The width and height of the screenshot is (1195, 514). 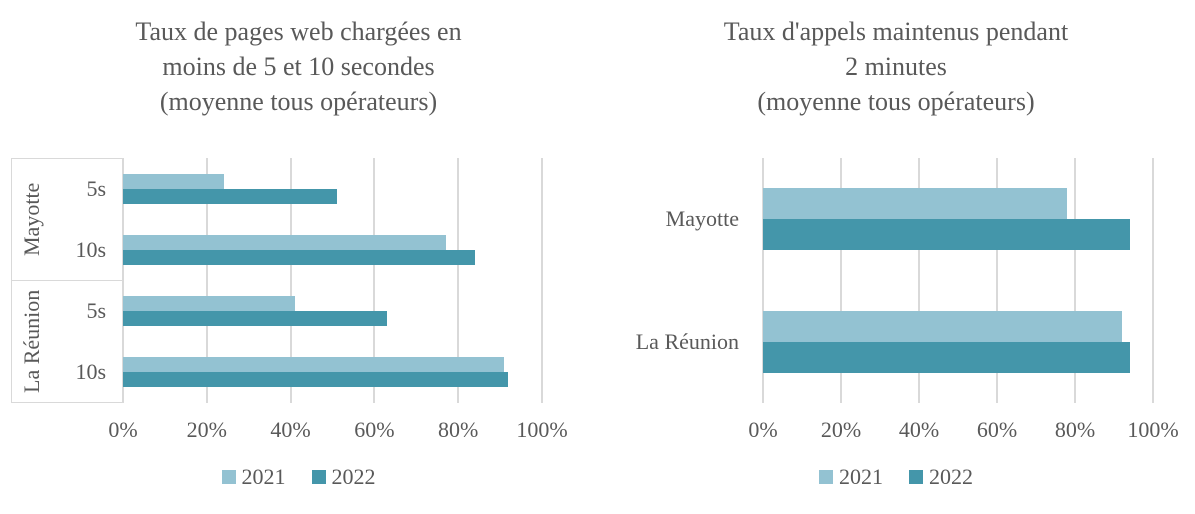 What do you see at coordinates (316, 380) in the screenshot?
I see `bar-2022-La Réunion-10s` at bounding box center [316, 380].